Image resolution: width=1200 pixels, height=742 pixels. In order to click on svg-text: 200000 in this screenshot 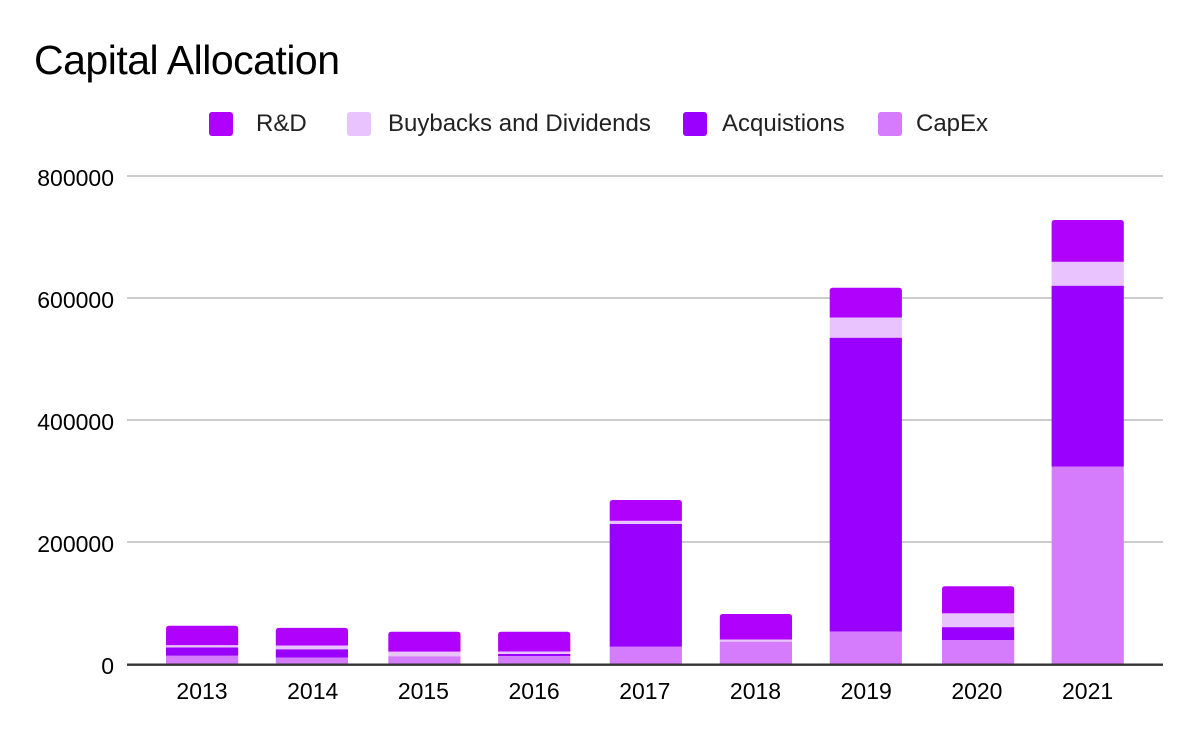, I will do `click(75, 544)`.